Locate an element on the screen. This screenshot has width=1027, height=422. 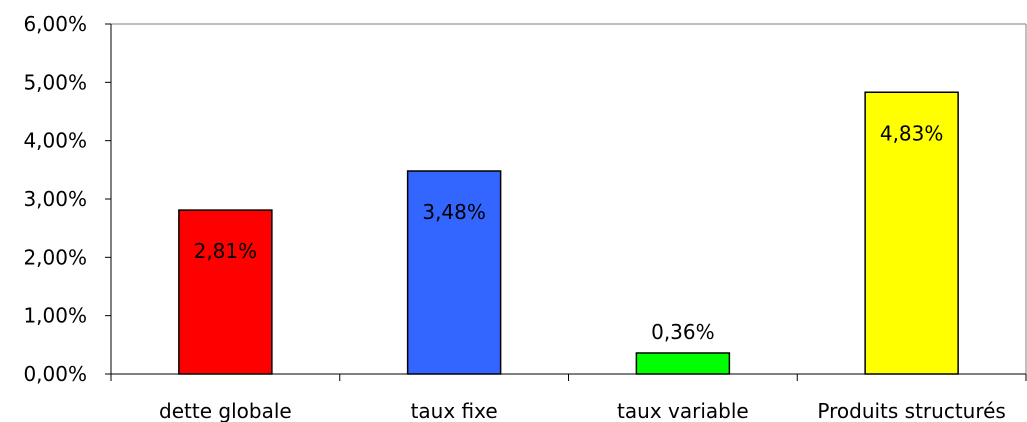
data-label: 0,36% is located at coordinates (683, 332).